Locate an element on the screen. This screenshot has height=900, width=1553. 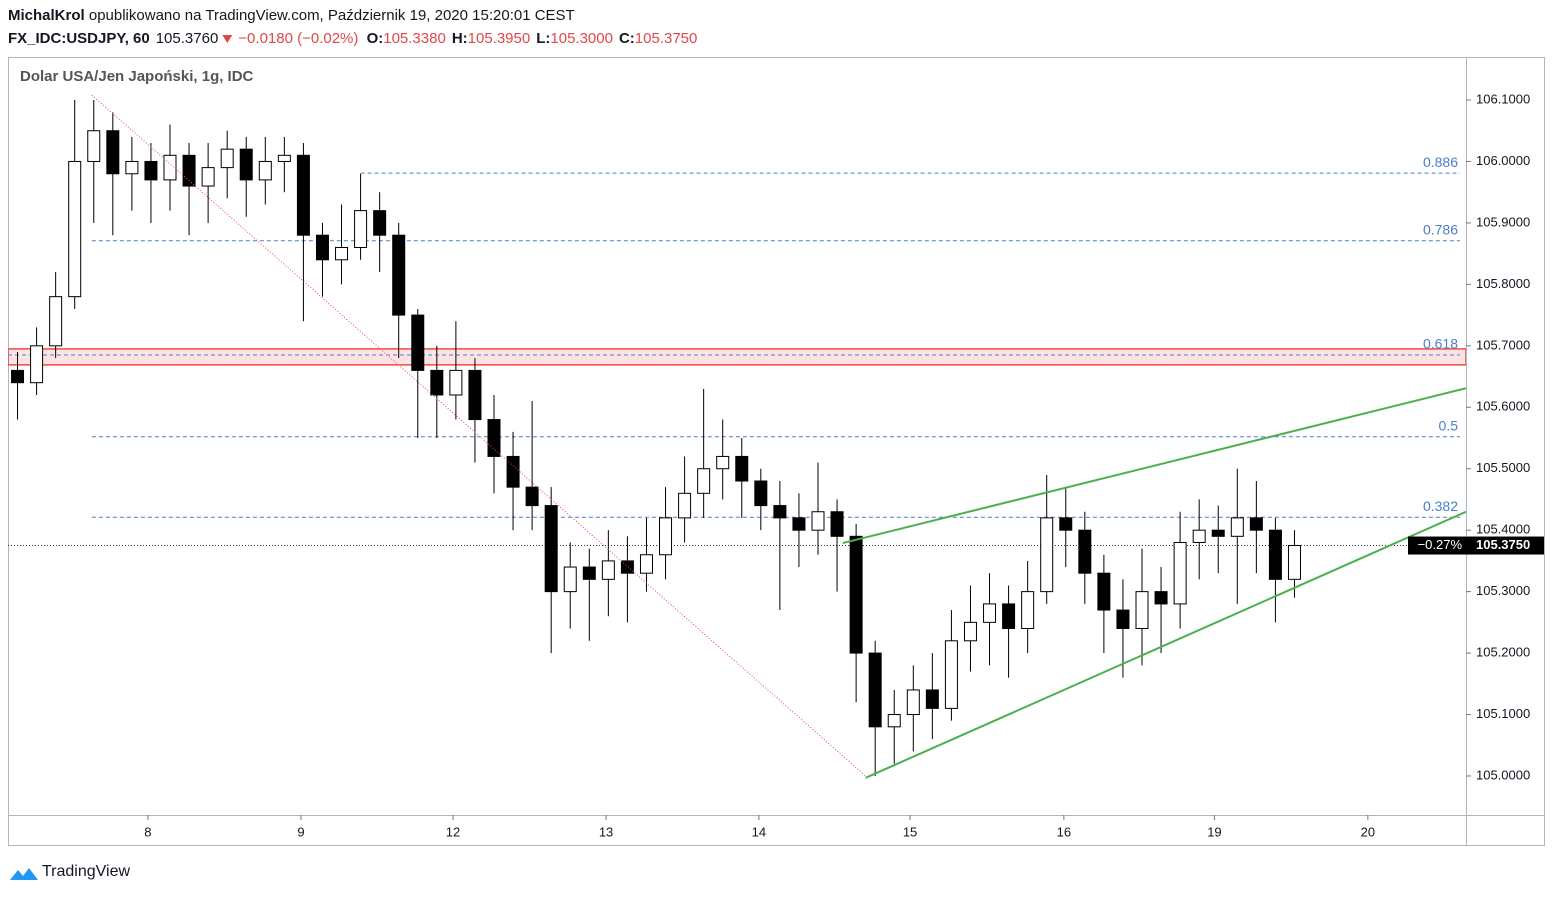
ohlc-value: 105.3750 is located at coordinates (666, 38).